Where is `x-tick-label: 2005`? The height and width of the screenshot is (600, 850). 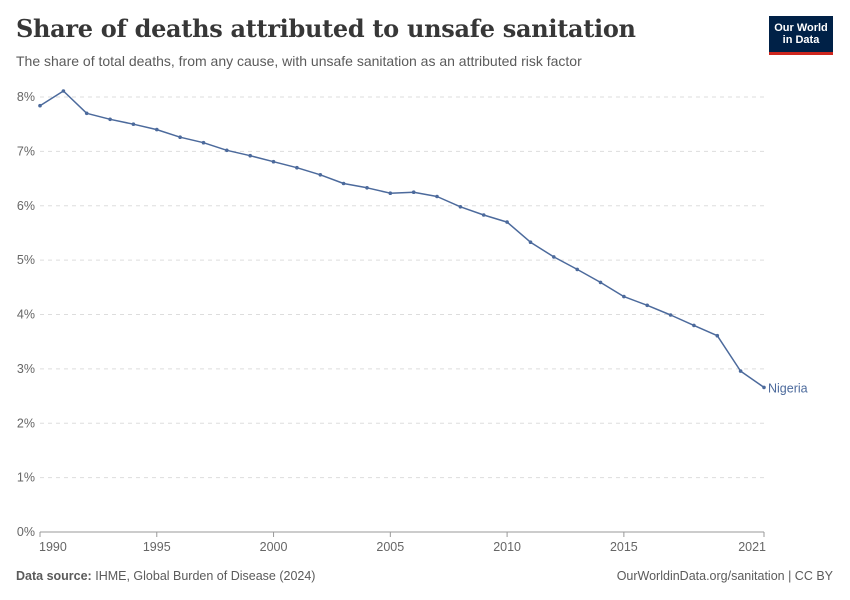
x-tick-label: 2005 is located at coordinates (390, 547).